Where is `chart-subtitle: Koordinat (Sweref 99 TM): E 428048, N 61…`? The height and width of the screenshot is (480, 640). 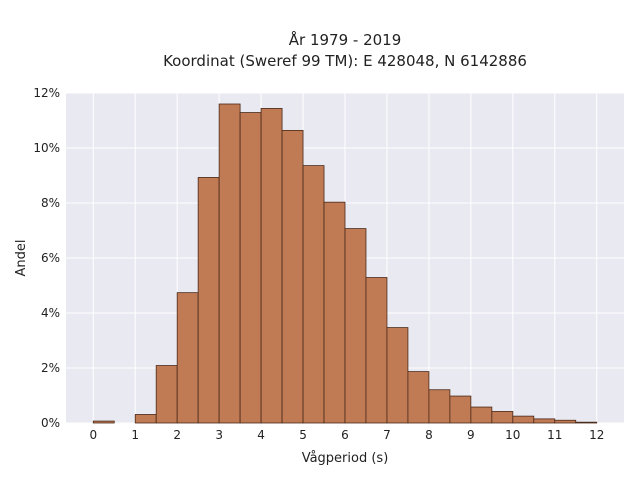 chart-subtitle: Koordinat (Sweref 99 TM): E 428048, N 61… is located at coordinates (345, 61).